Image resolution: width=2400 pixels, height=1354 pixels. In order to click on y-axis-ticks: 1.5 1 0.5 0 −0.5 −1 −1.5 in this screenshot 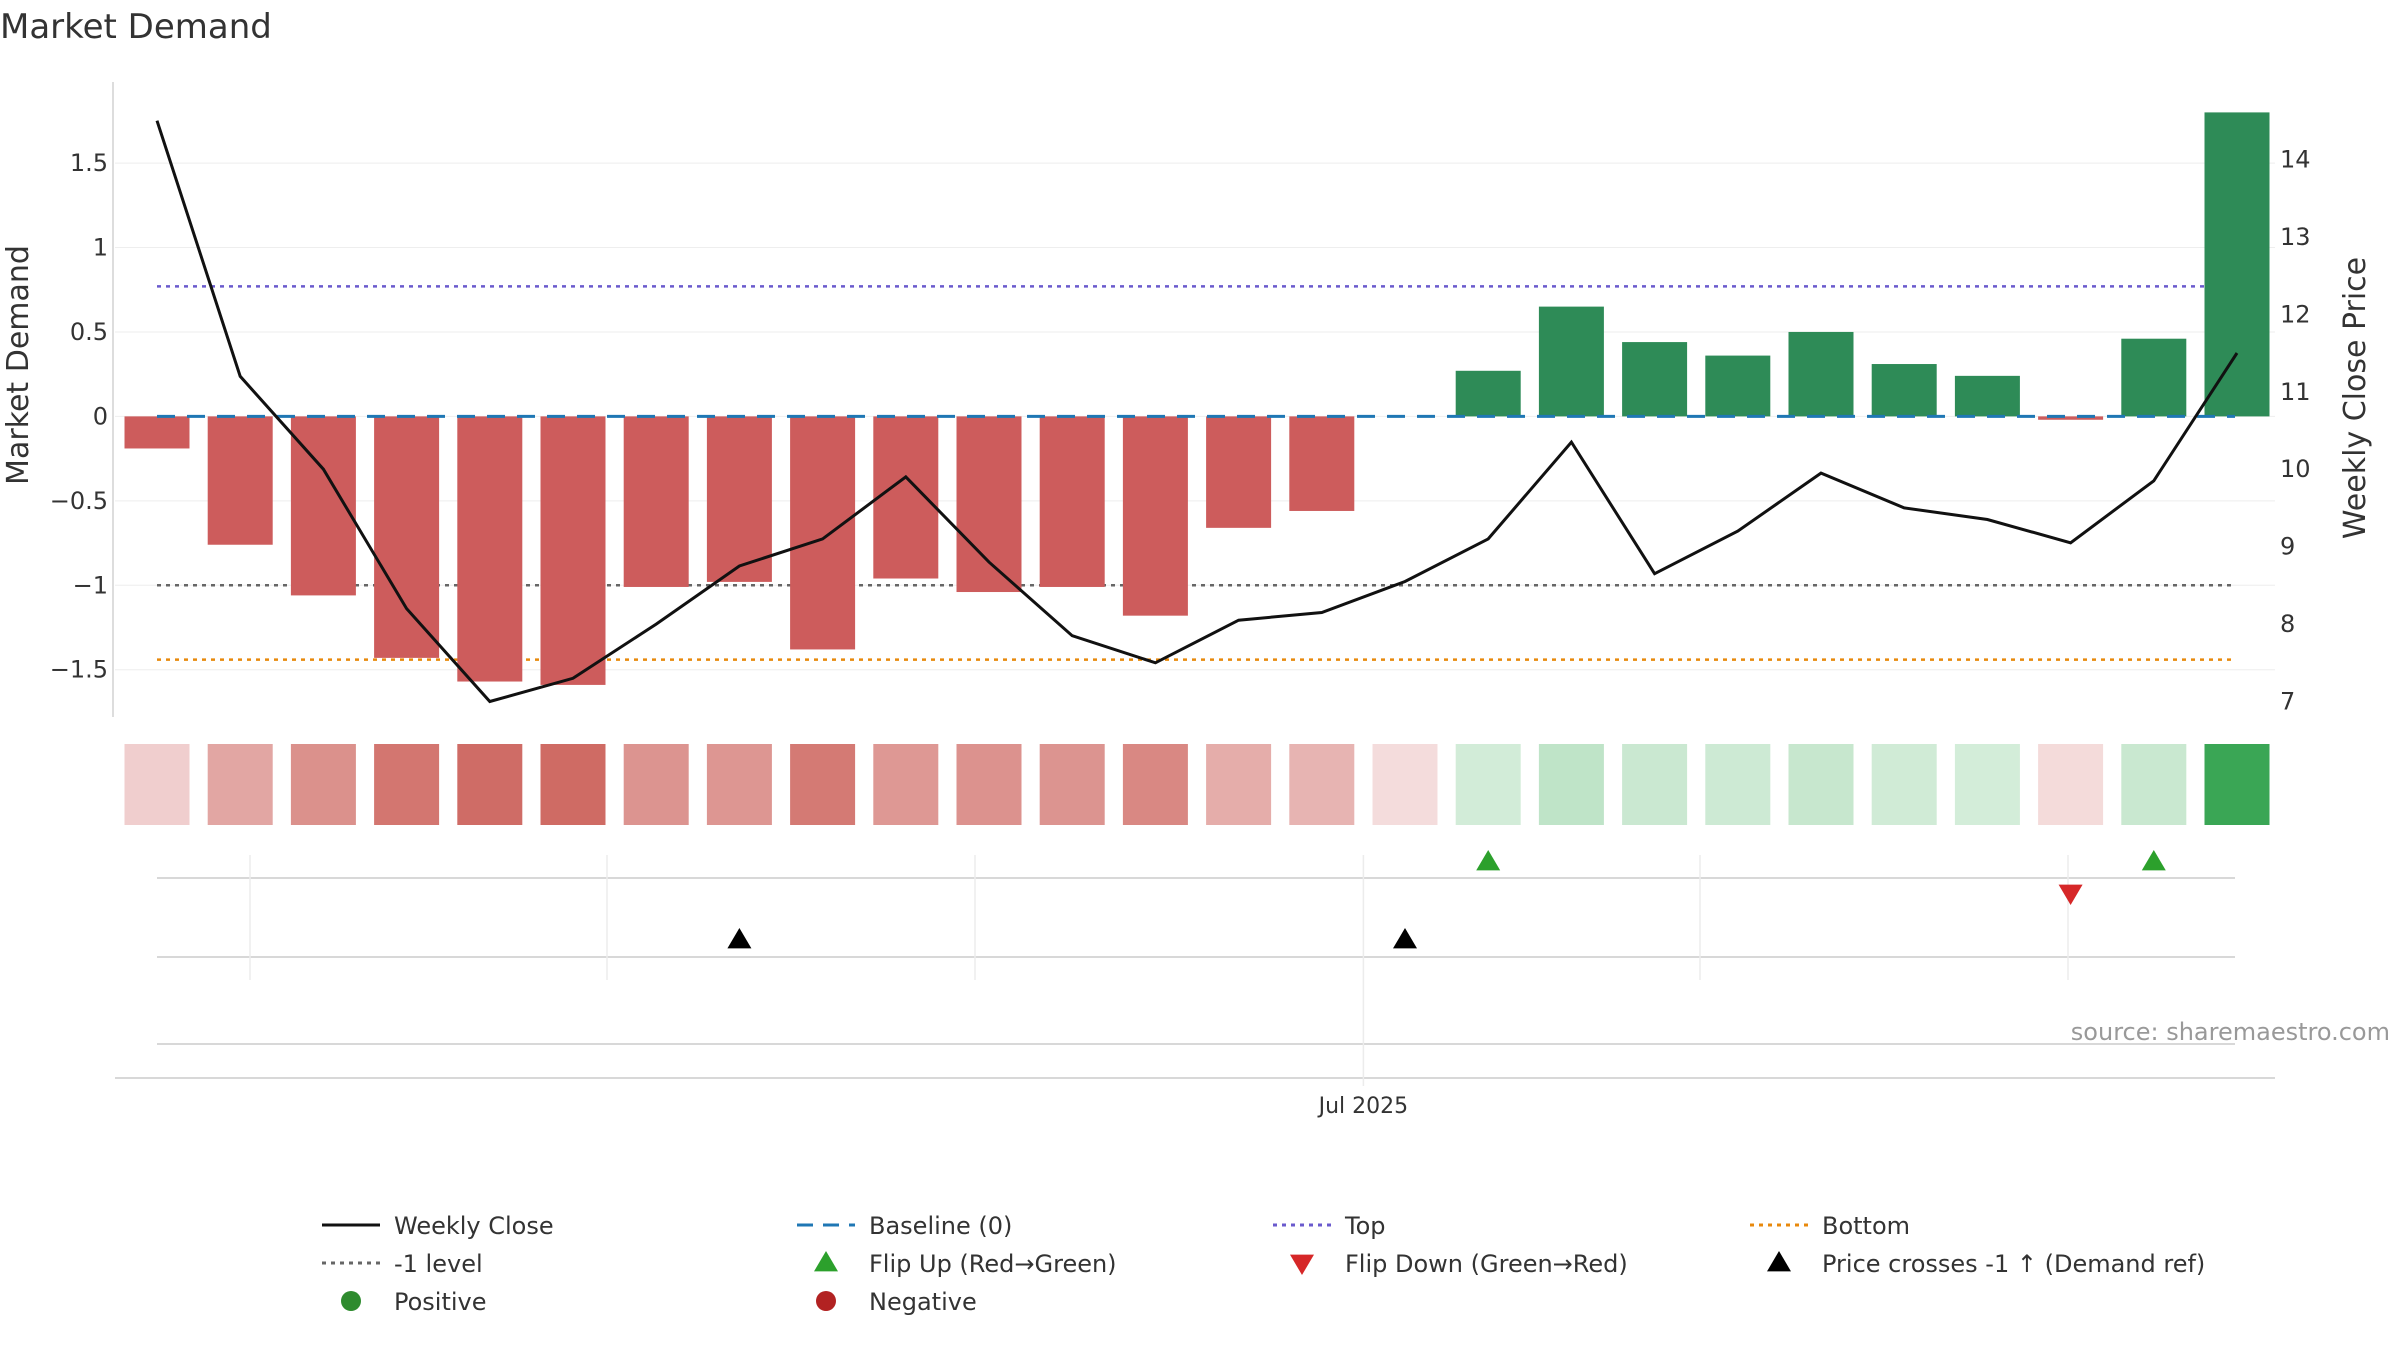, I will do `click(79, 416)`.